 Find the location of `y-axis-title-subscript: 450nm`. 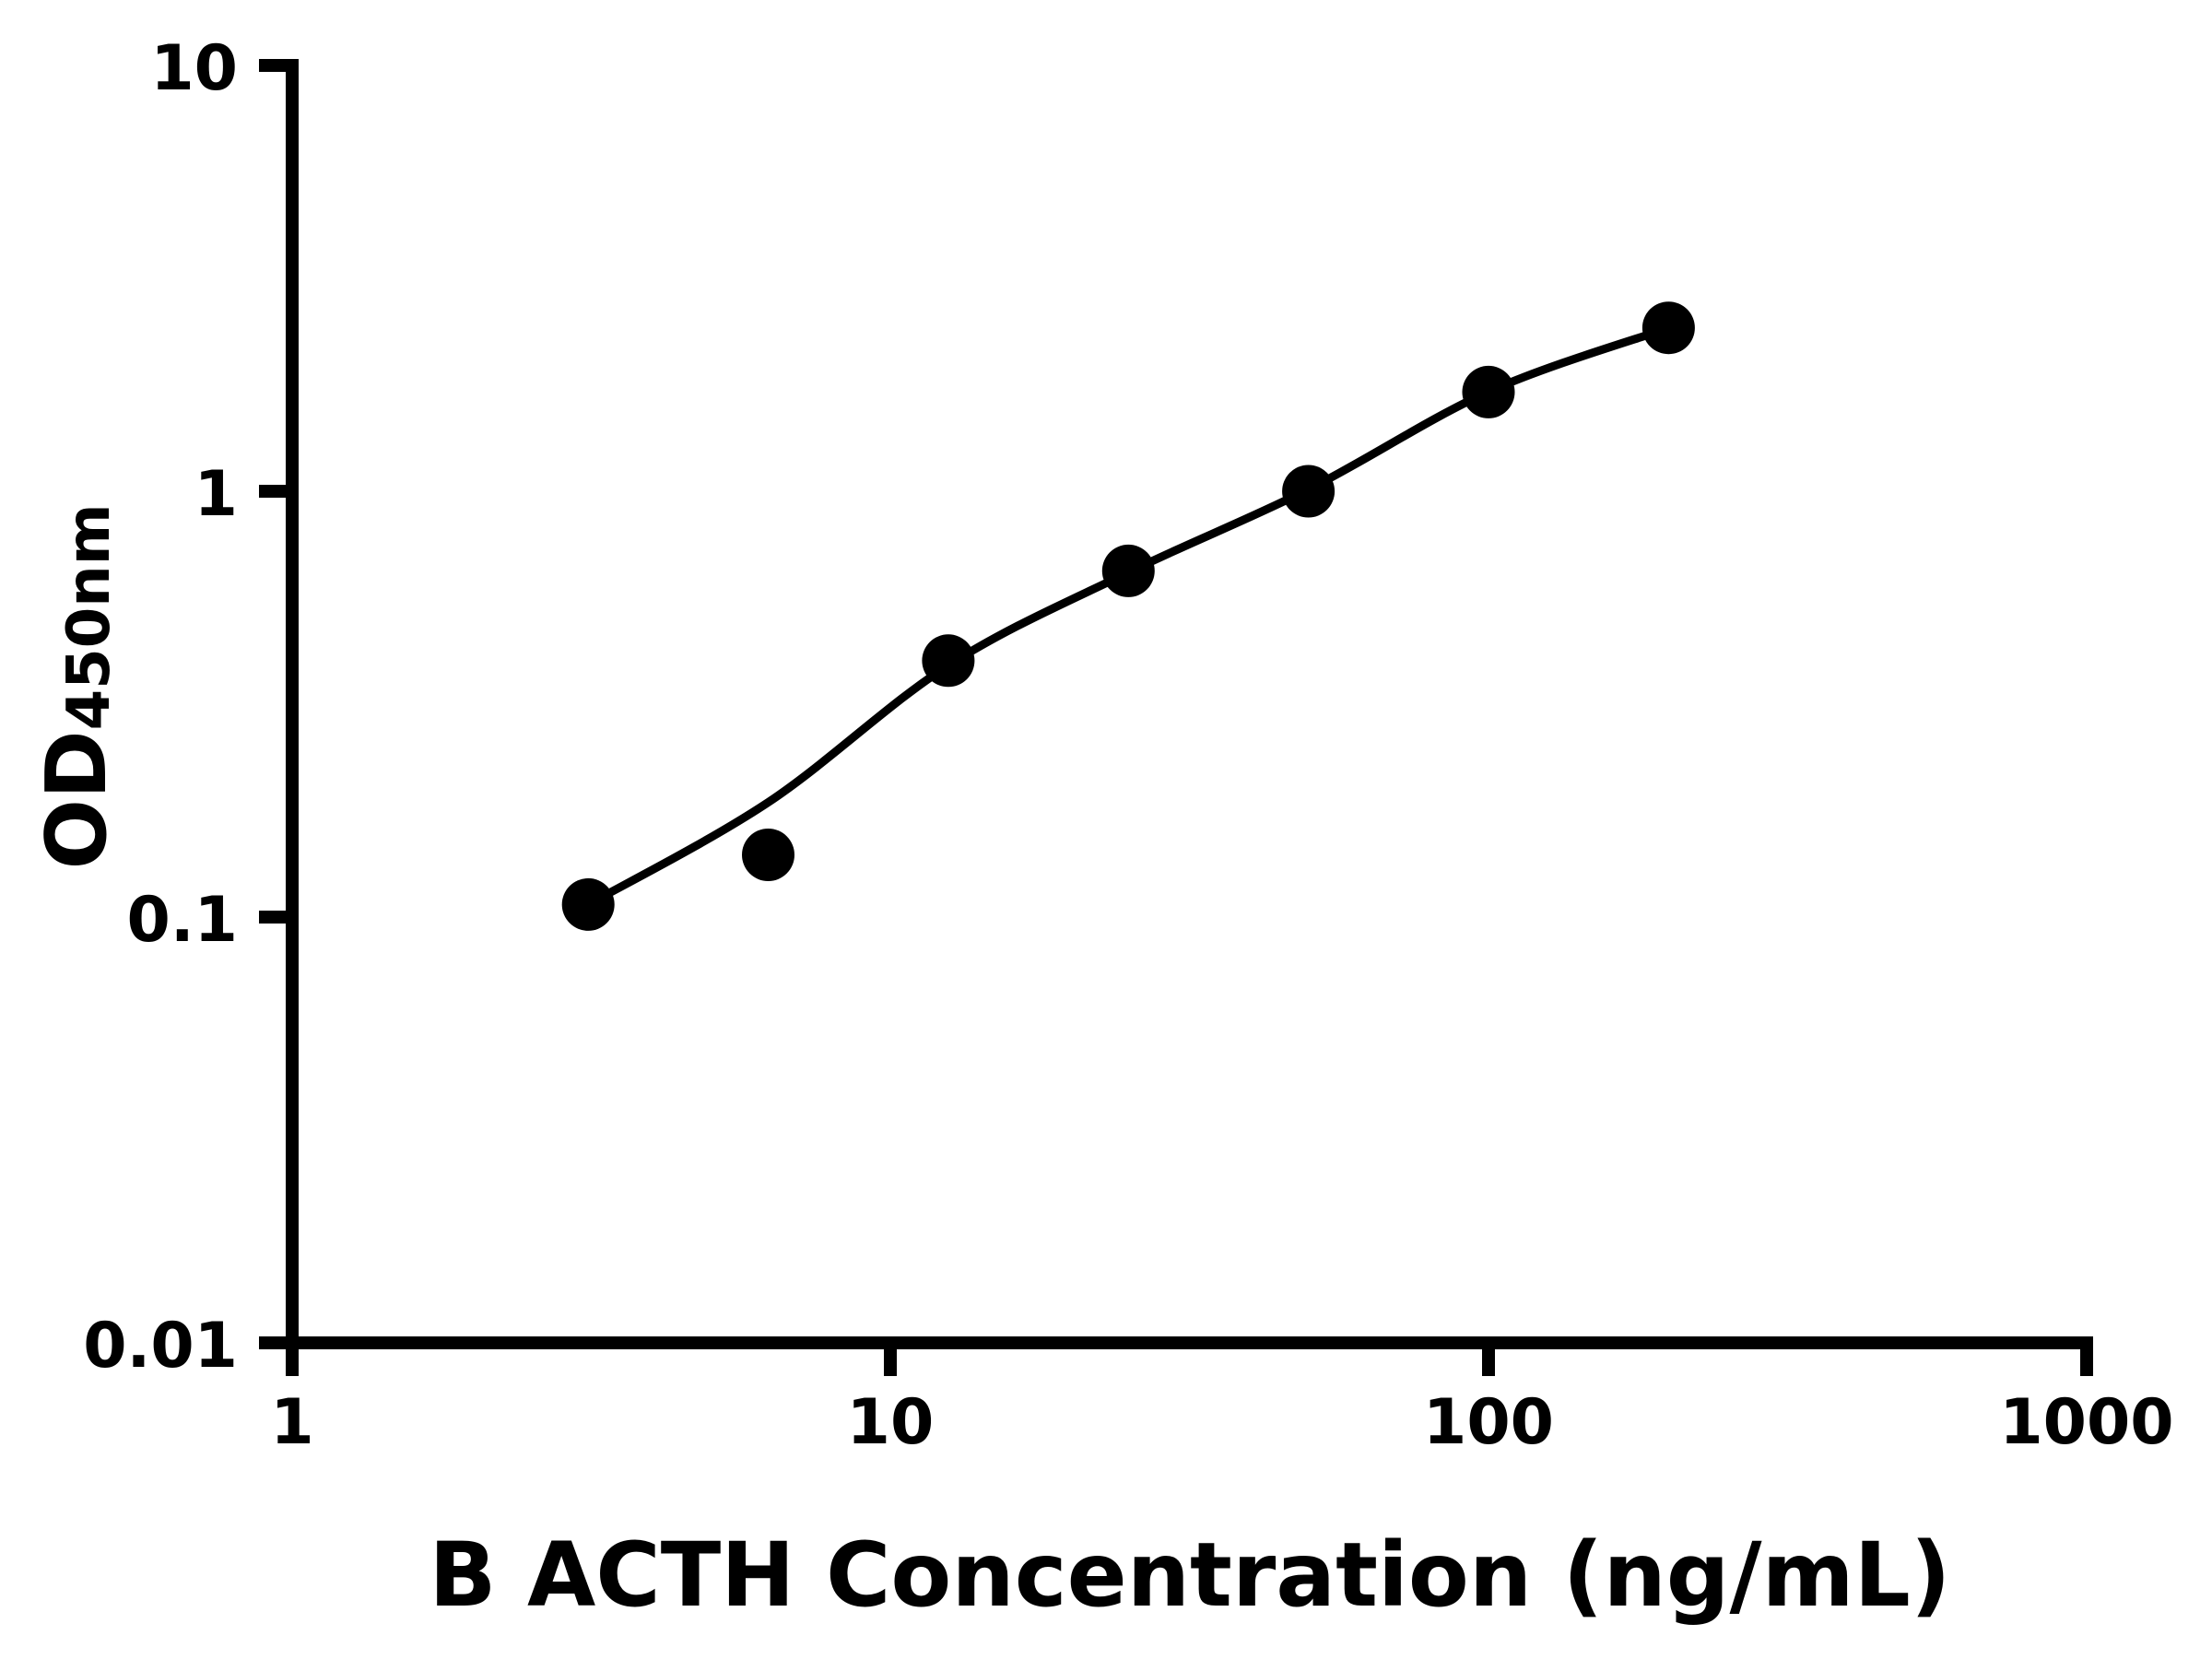

y-axis-title-subscript: 450nm is located at coordinates (89, 616).